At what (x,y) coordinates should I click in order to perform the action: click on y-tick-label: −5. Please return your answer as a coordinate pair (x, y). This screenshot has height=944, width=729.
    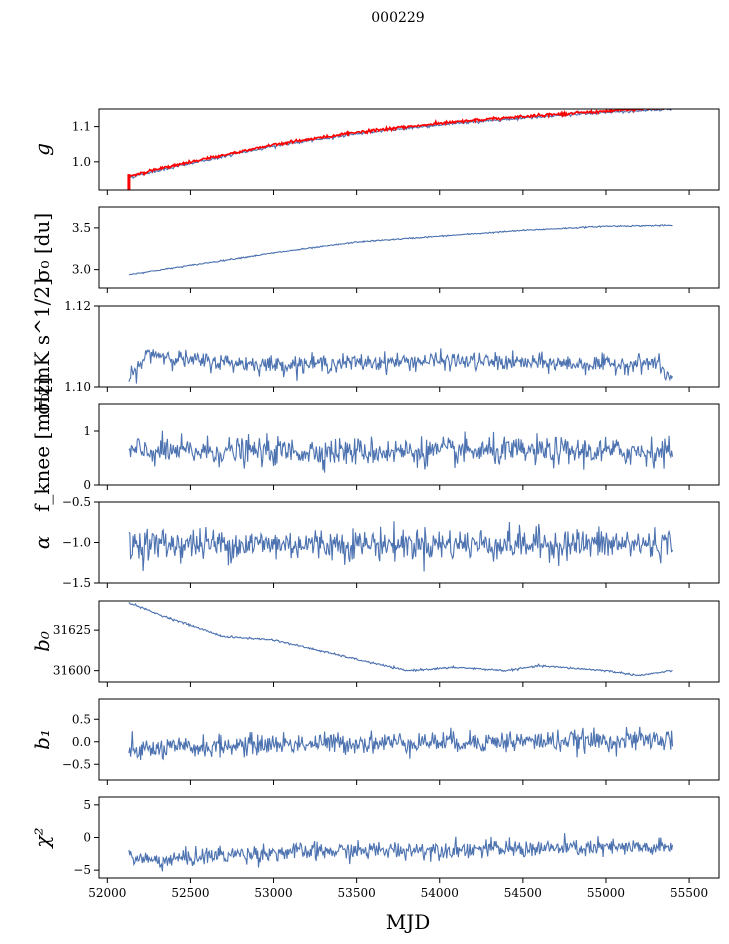
    Looking at the image, I should click on (82, 870).